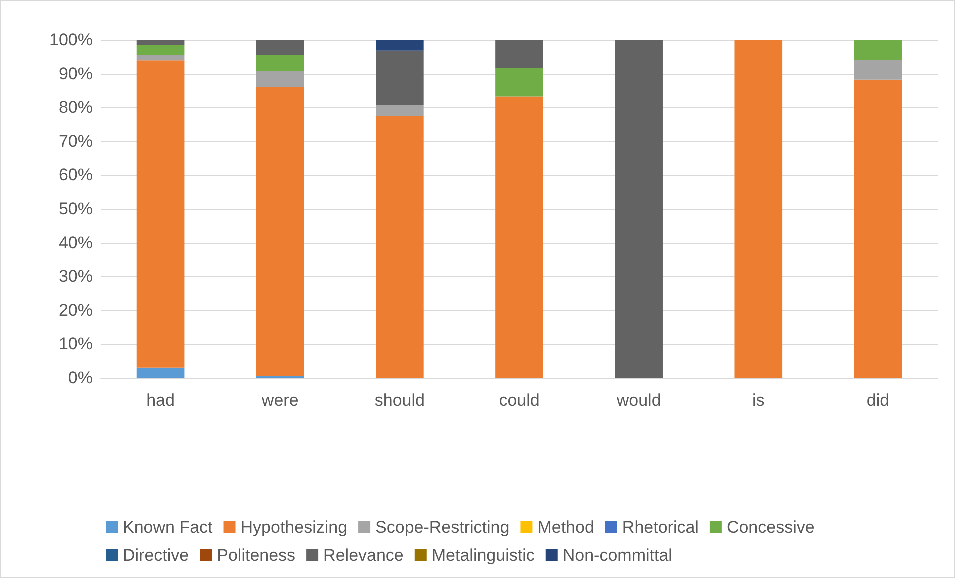 This screenshot has height=578, width=955. I want to click on x-tick-label: did, so click(878, 400).